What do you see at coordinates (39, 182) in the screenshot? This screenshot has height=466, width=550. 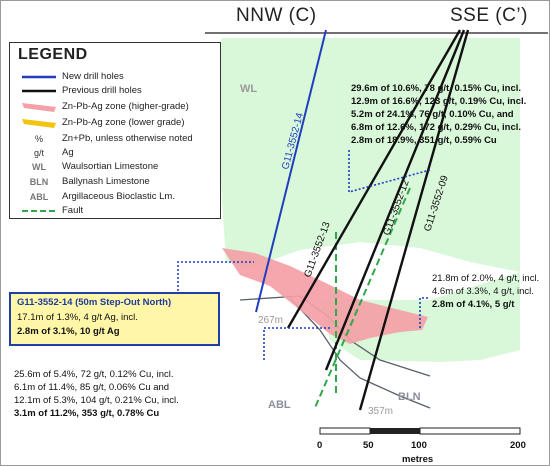 I see `legend-symbol: BLN` at bounding box center [39, 182].